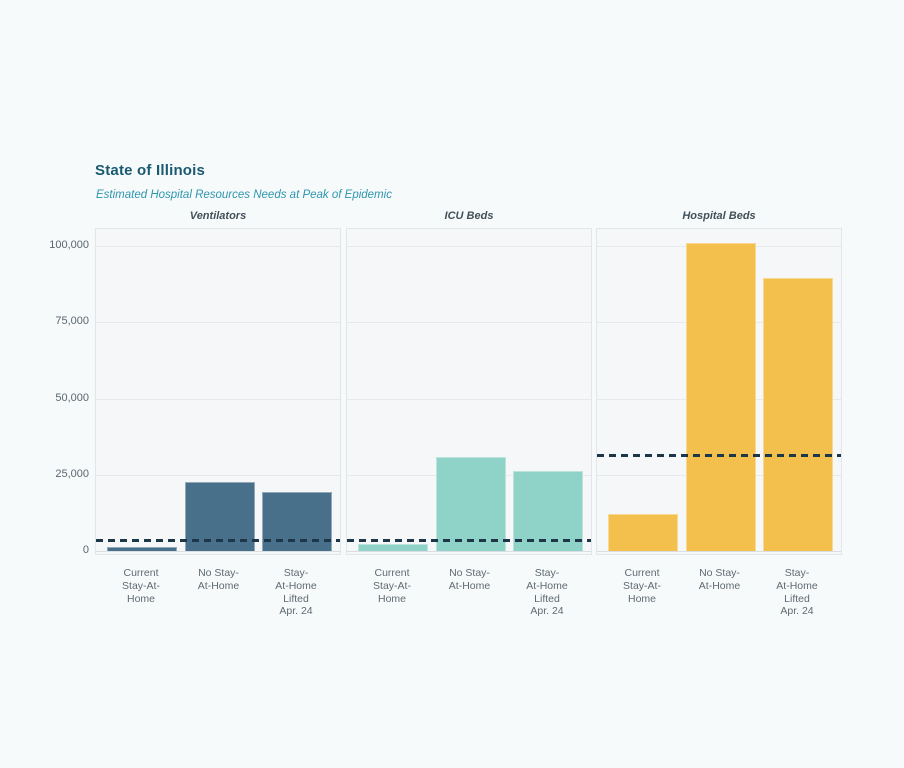 Image resolution: width=904 pixels, height=768 pixels. I want to click on y-axis-tick-label: 100,000, so click(69, 245).